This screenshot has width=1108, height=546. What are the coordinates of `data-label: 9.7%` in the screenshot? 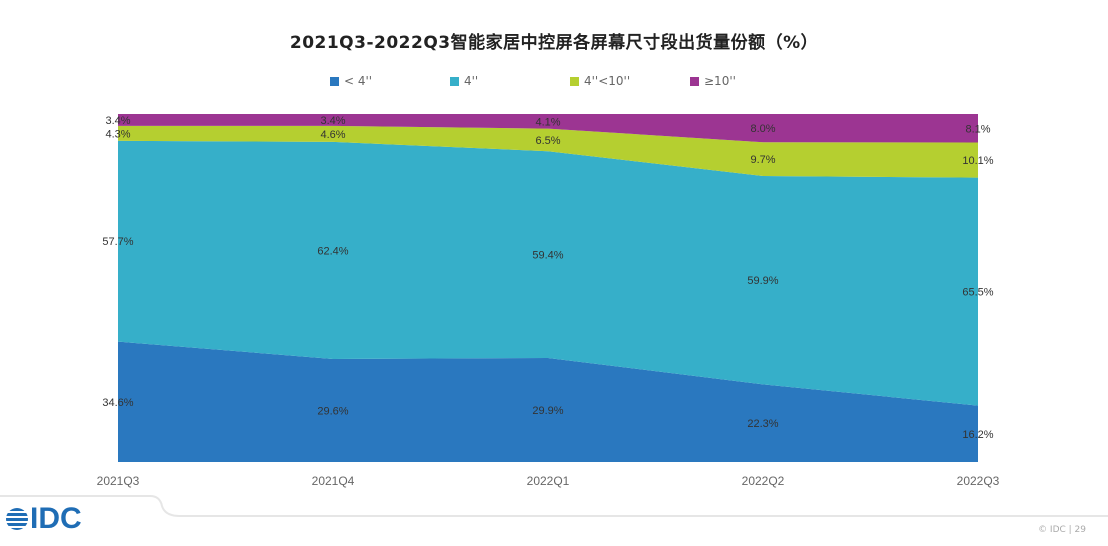 It's located at (762, 160).